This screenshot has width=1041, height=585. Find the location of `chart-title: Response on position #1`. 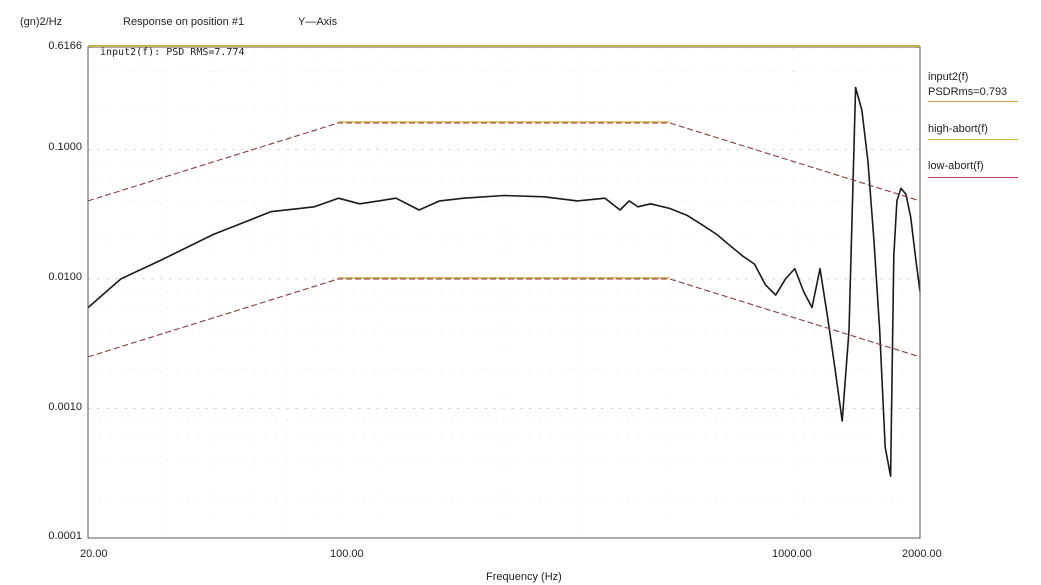

chart-title: Response on position #1 is located at coordinates (184, 22).